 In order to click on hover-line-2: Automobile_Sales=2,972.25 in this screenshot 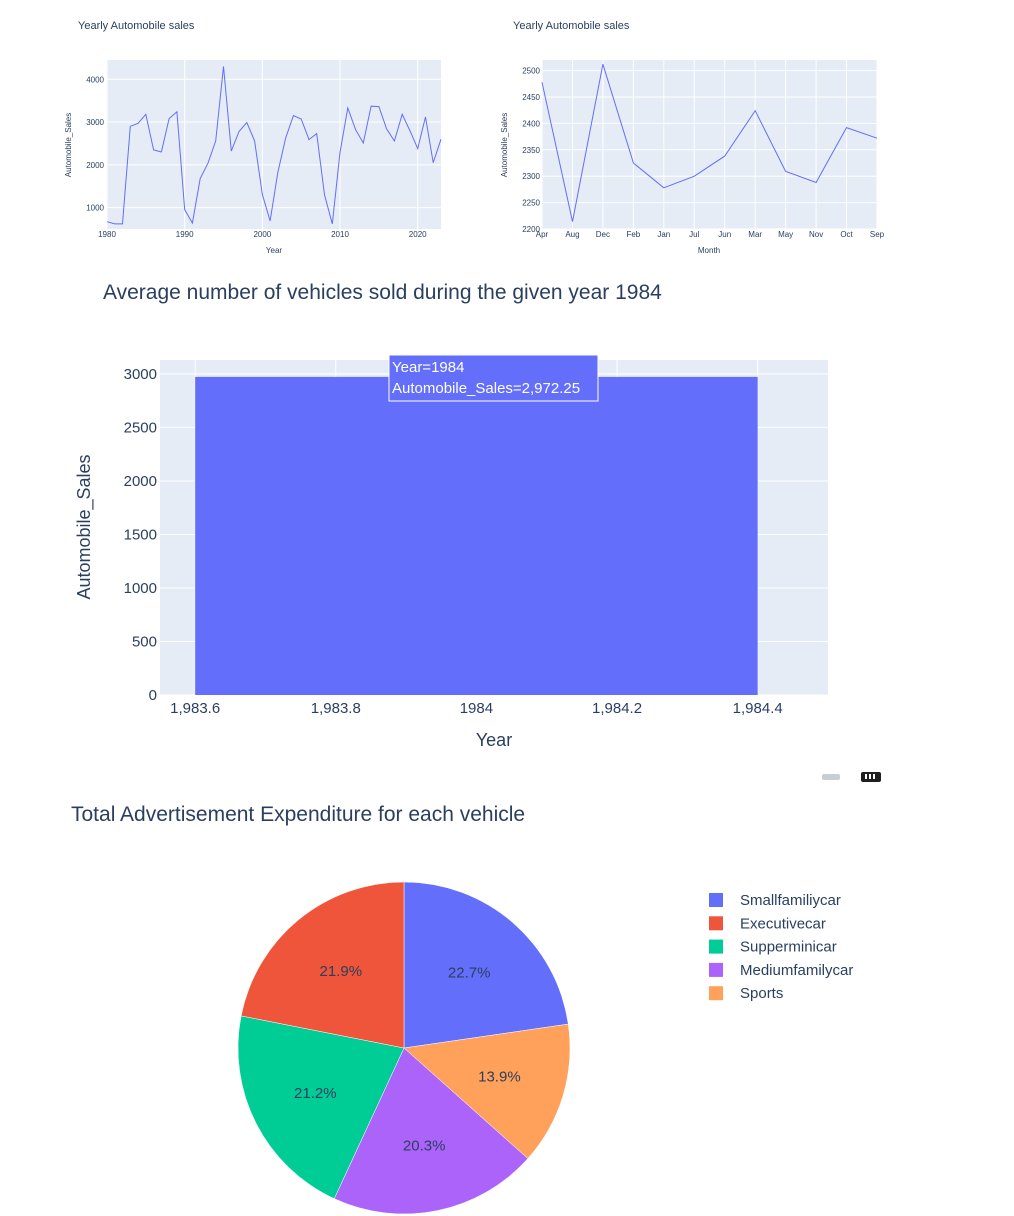, I will do `click(486, 388)`.